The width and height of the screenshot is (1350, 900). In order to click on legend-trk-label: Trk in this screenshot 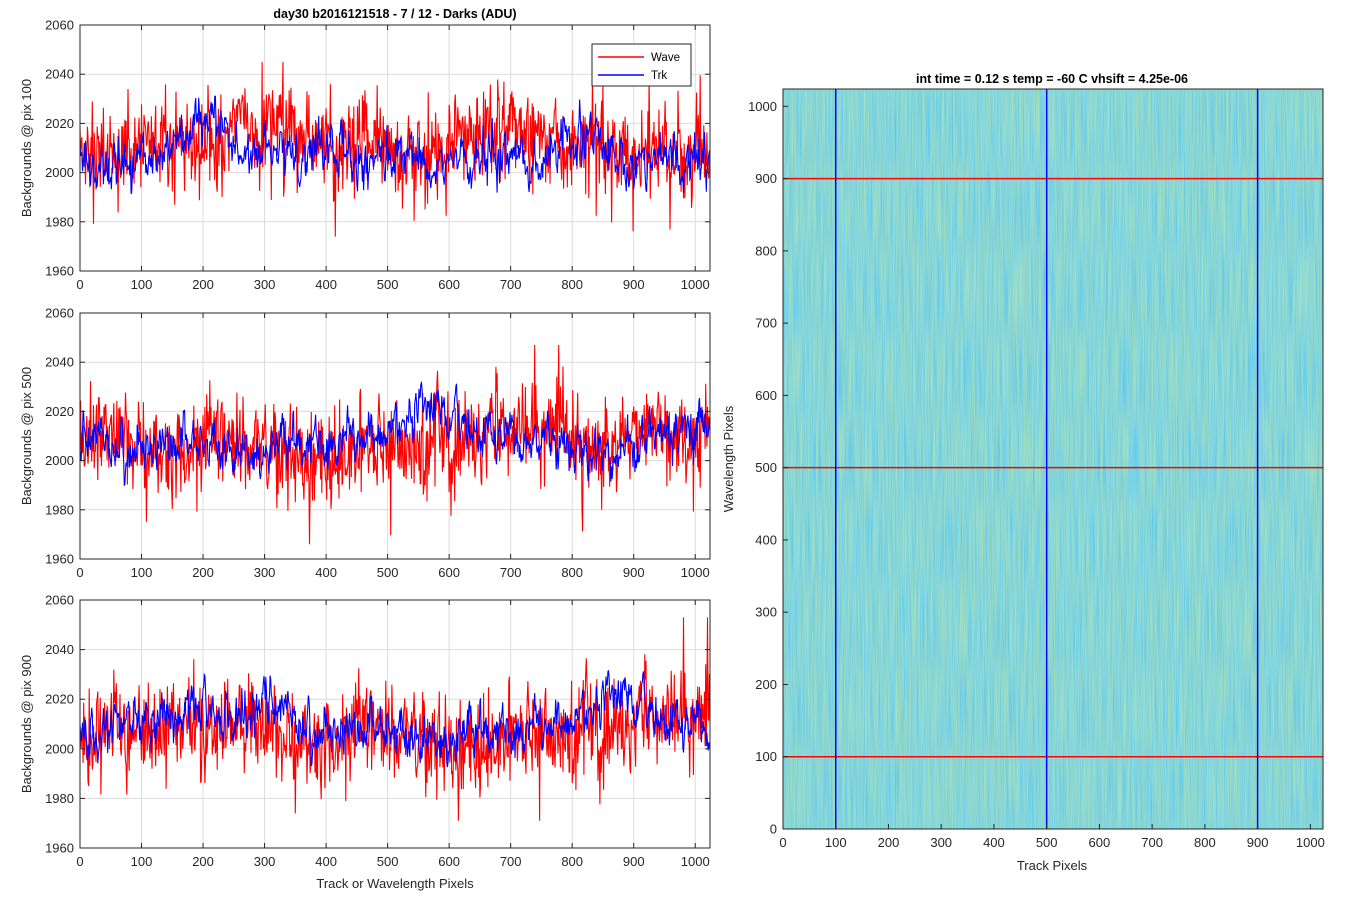, I will do `click(659, 76)`.